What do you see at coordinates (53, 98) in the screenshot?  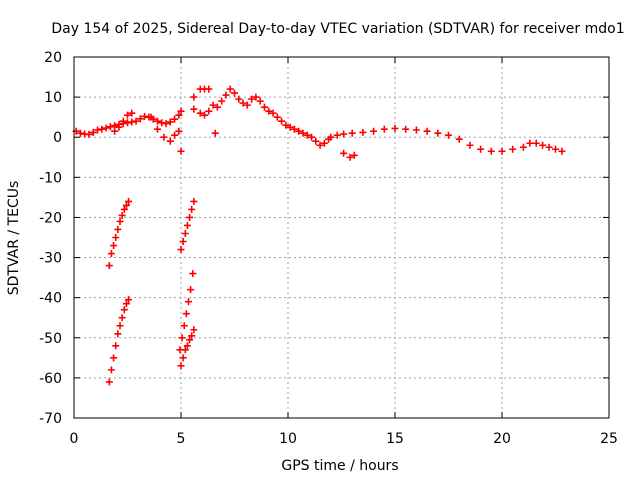 I see `y-tick-label: 10` at bounding box center [53, 98].